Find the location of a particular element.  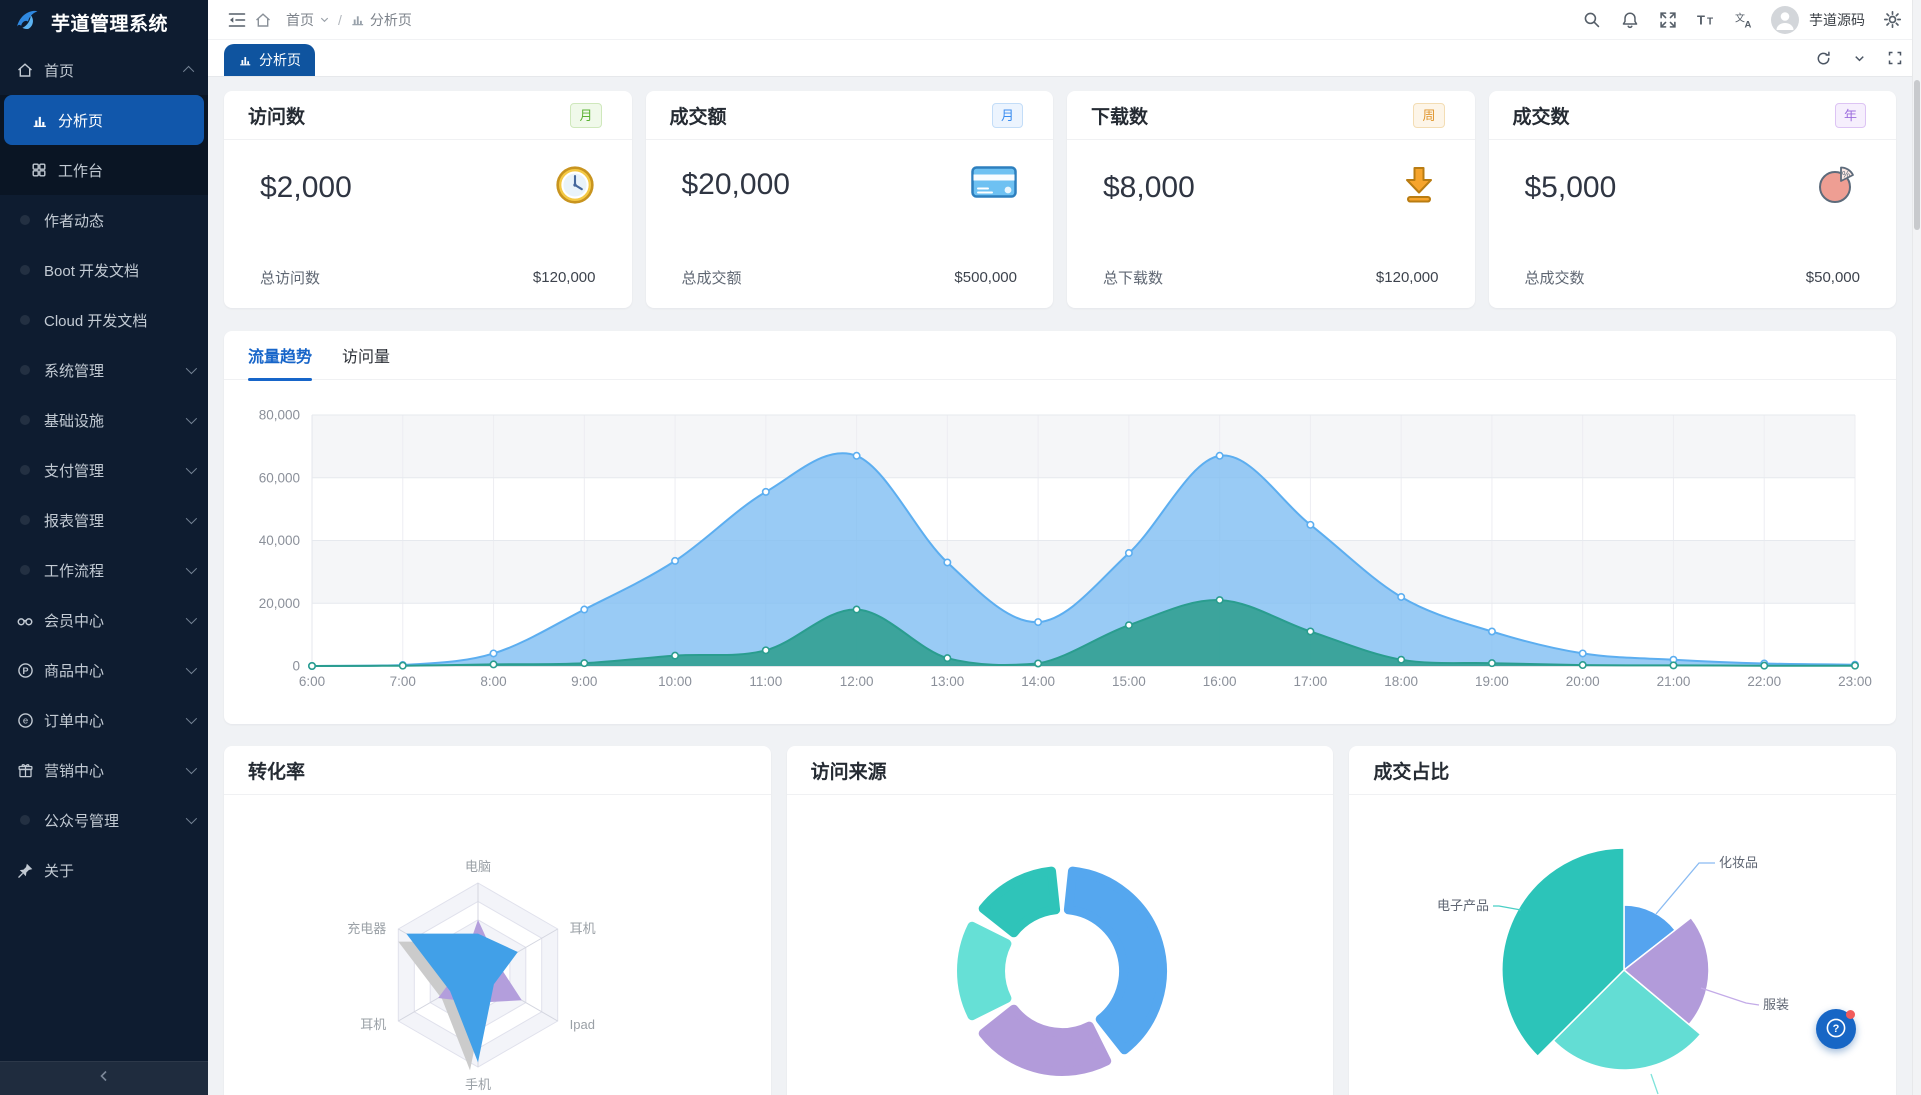

sidebar-item-author-news: 作者动态 is located at coordinates (104, 220).